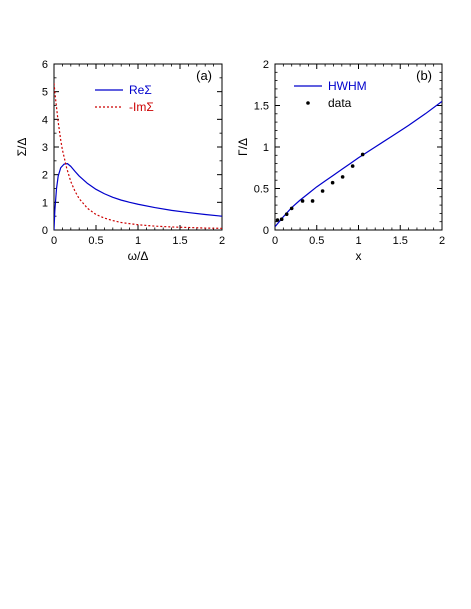 This screenshot has width=471, height=609. What do you see at coordinates (45, 65) in the screenshot?
I see `y-tick-label: 6` at bounding box center [45, 65].